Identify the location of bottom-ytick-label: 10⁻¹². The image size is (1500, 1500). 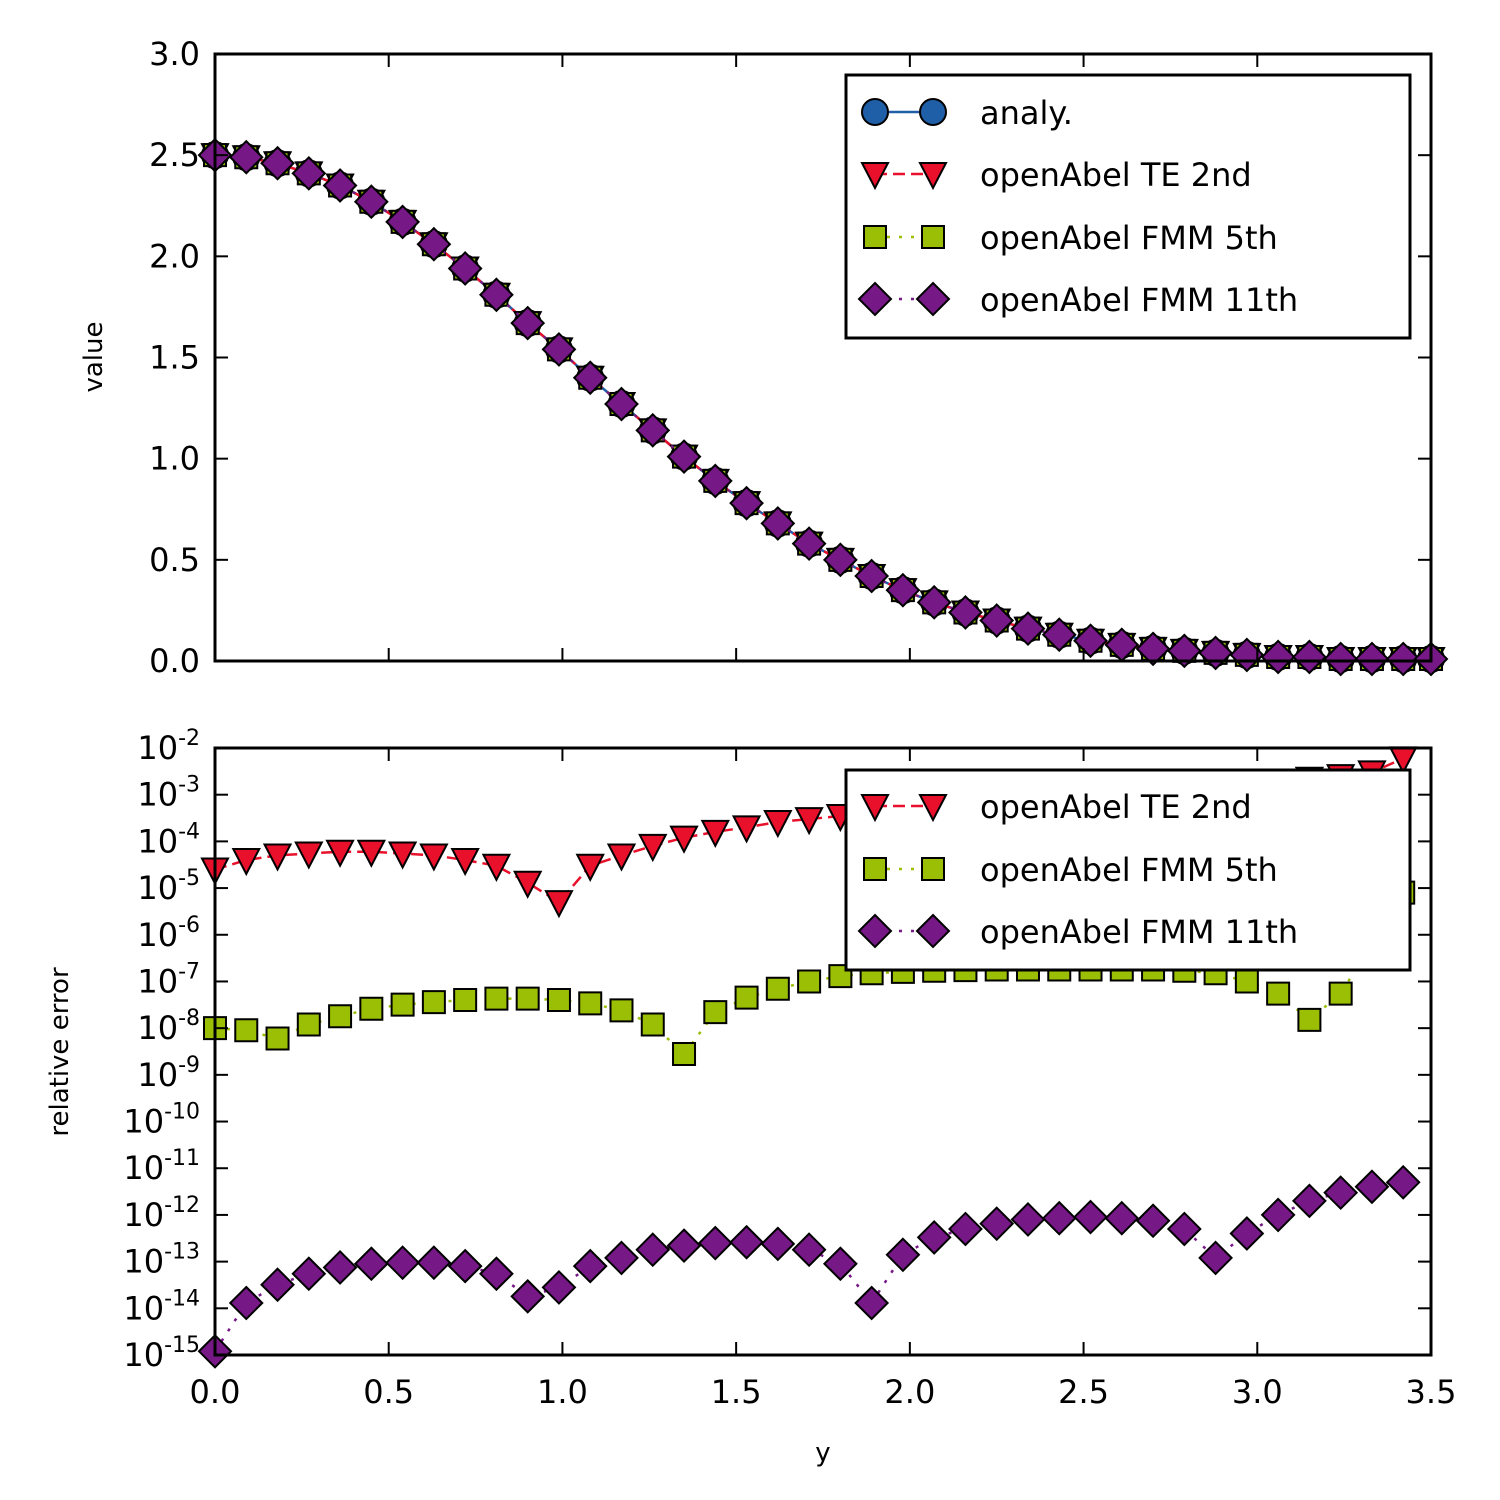
(161, 1213).